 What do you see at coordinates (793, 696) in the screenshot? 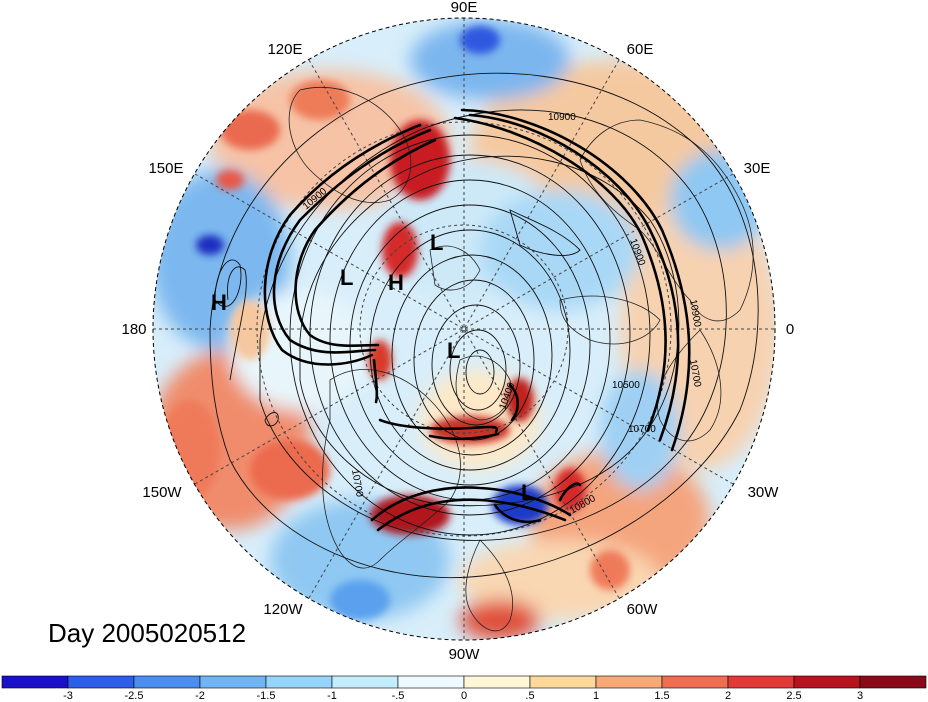
I see `colorbar-tick-label: 2.5` at bounding box center [793, 696].